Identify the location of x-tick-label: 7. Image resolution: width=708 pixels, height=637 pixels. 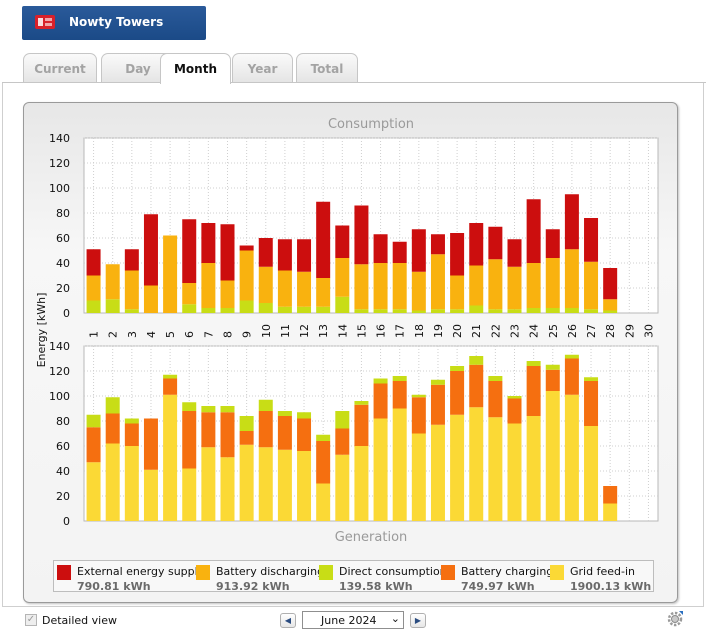
(208, 334).